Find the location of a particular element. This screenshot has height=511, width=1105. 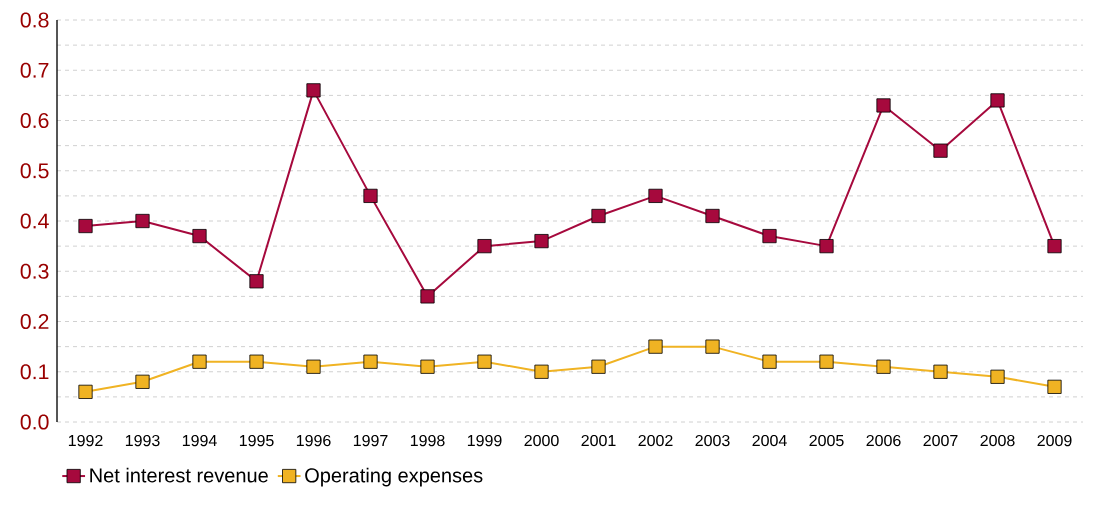

y-tick-label: 0.0 is located at coordinates (34, 422).